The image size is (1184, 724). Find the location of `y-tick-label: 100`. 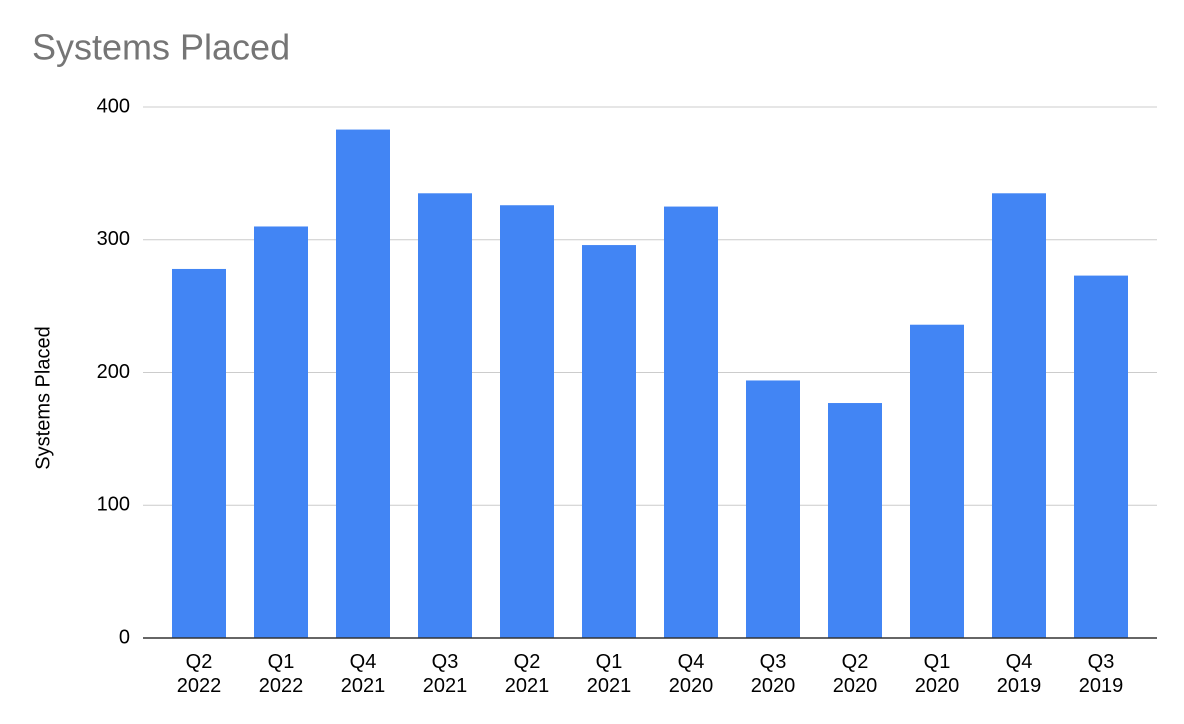

y-tick-label: 100 is located at coordinates (113, 505).